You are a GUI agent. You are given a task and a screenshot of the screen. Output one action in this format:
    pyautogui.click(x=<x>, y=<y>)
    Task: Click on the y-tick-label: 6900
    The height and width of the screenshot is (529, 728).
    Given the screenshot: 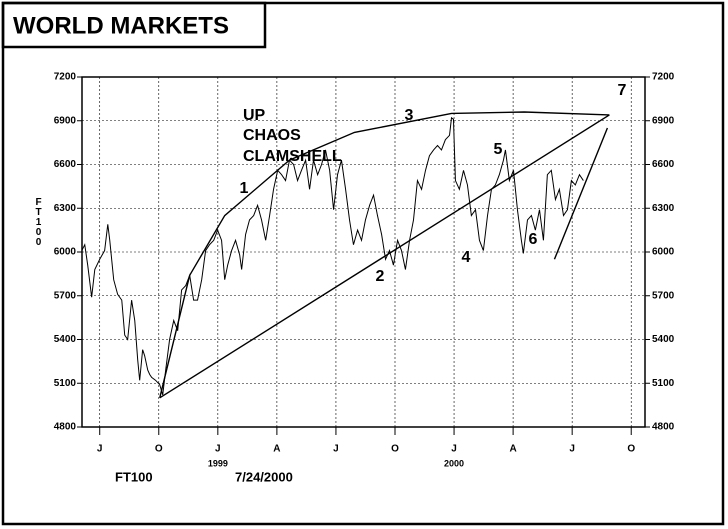 What is the action you would take?
    pyautogui.click(x=65, y=120)
    